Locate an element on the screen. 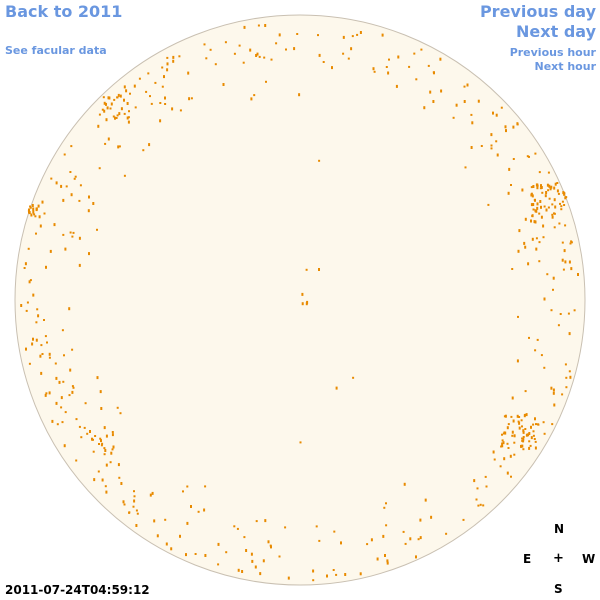 This screenshot has height=600, width=600. compass-south: S is located at coordinates (558, 589).